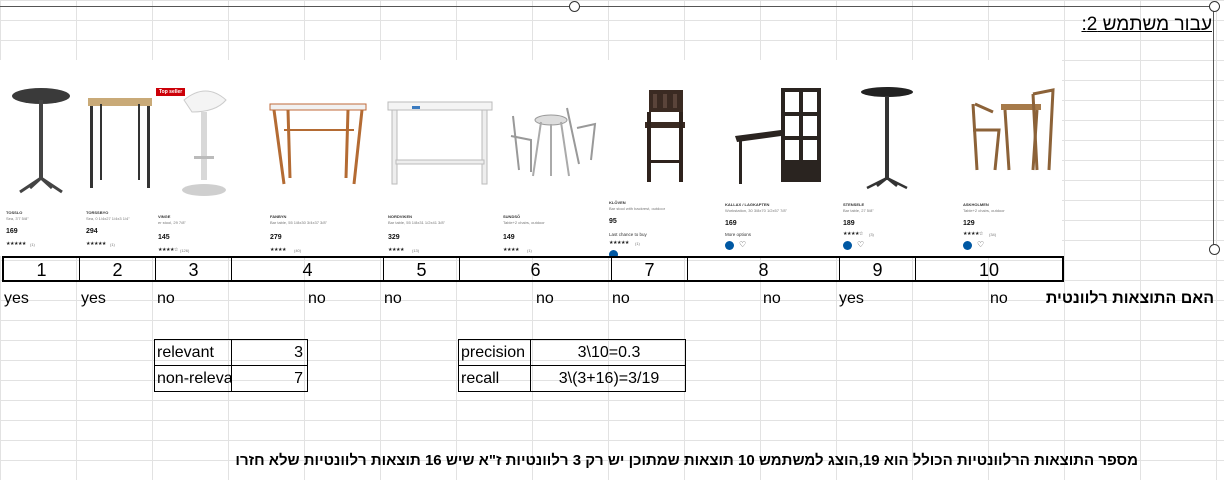  I want to click on result-number-4: 4, so click(308, 269).